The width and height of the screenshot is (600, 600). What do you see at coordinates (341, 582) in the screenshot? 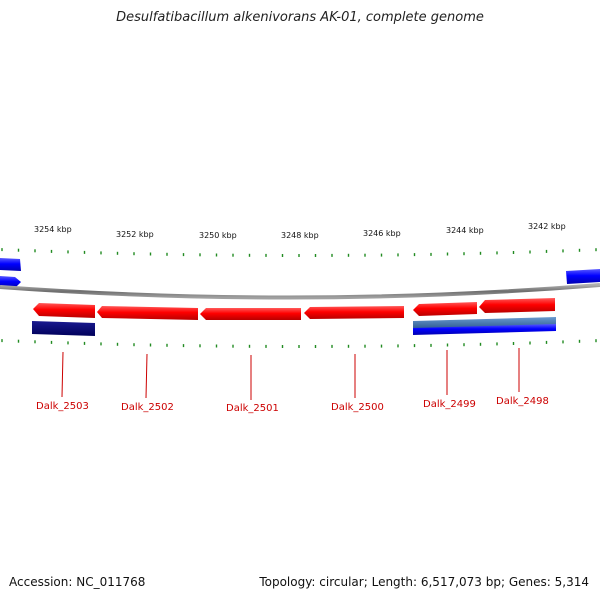
I see `topology-value: circular` at bounding box center [341, 582].